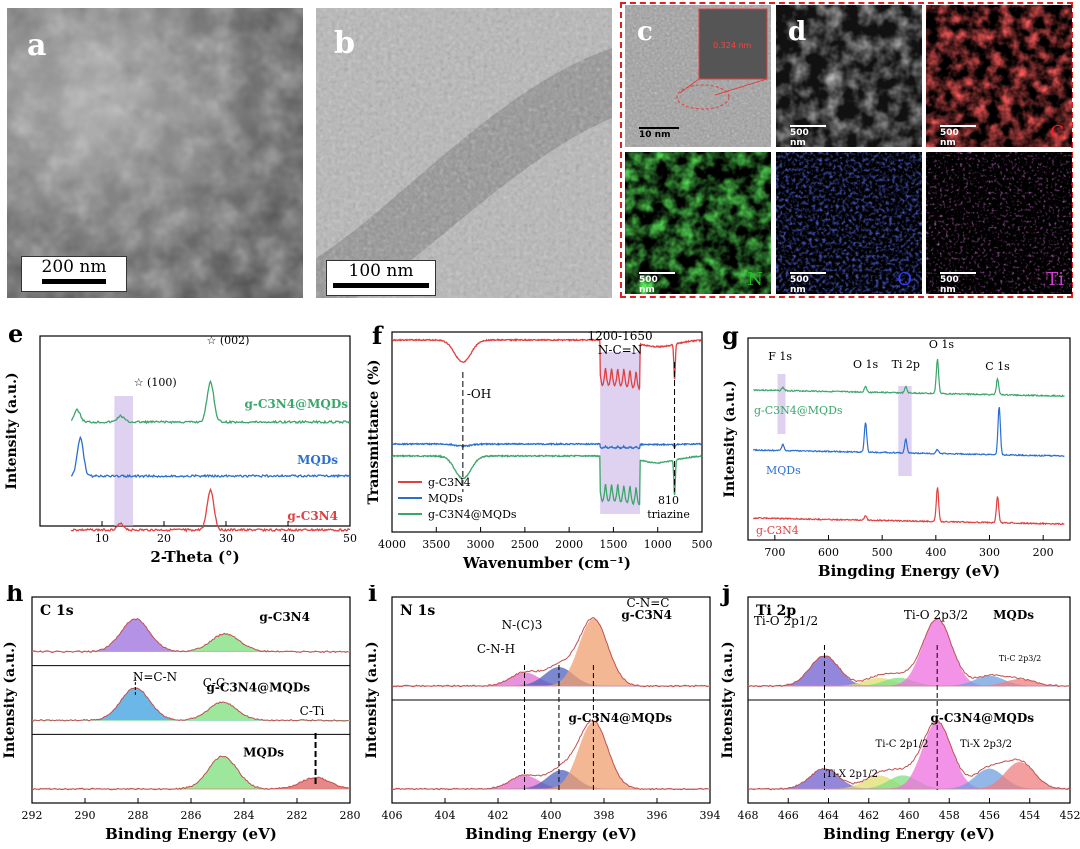 This screenshot has width=1080, height=849. I want to click on annotation: Ti-O 2p3/2, so click(936, 615).